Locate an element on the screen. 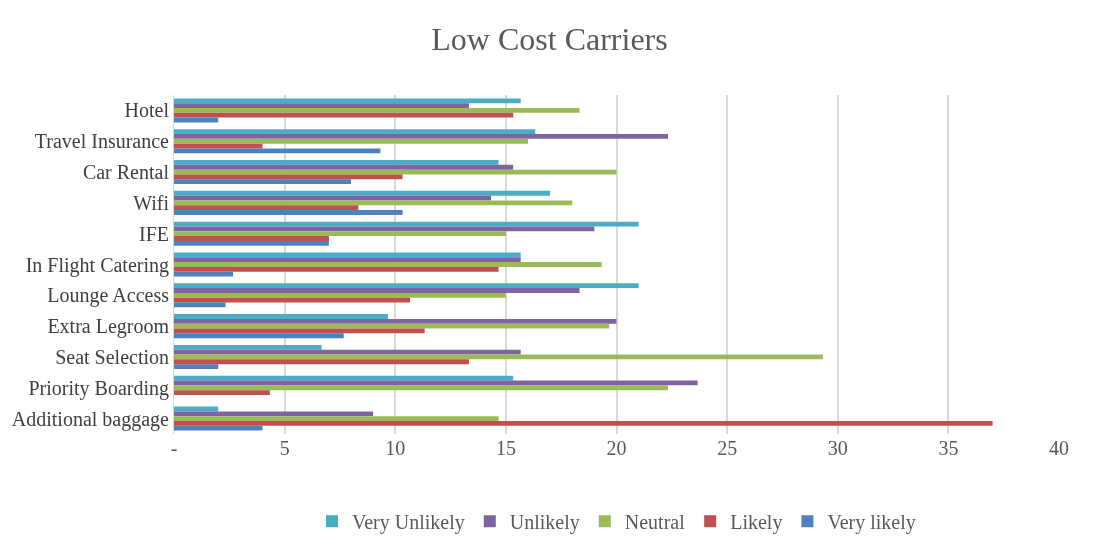 Image resolution: width=1099 pixels, height=553 pixels. y-tick-label: Travel Insurance is located at coordinates (102, 141).